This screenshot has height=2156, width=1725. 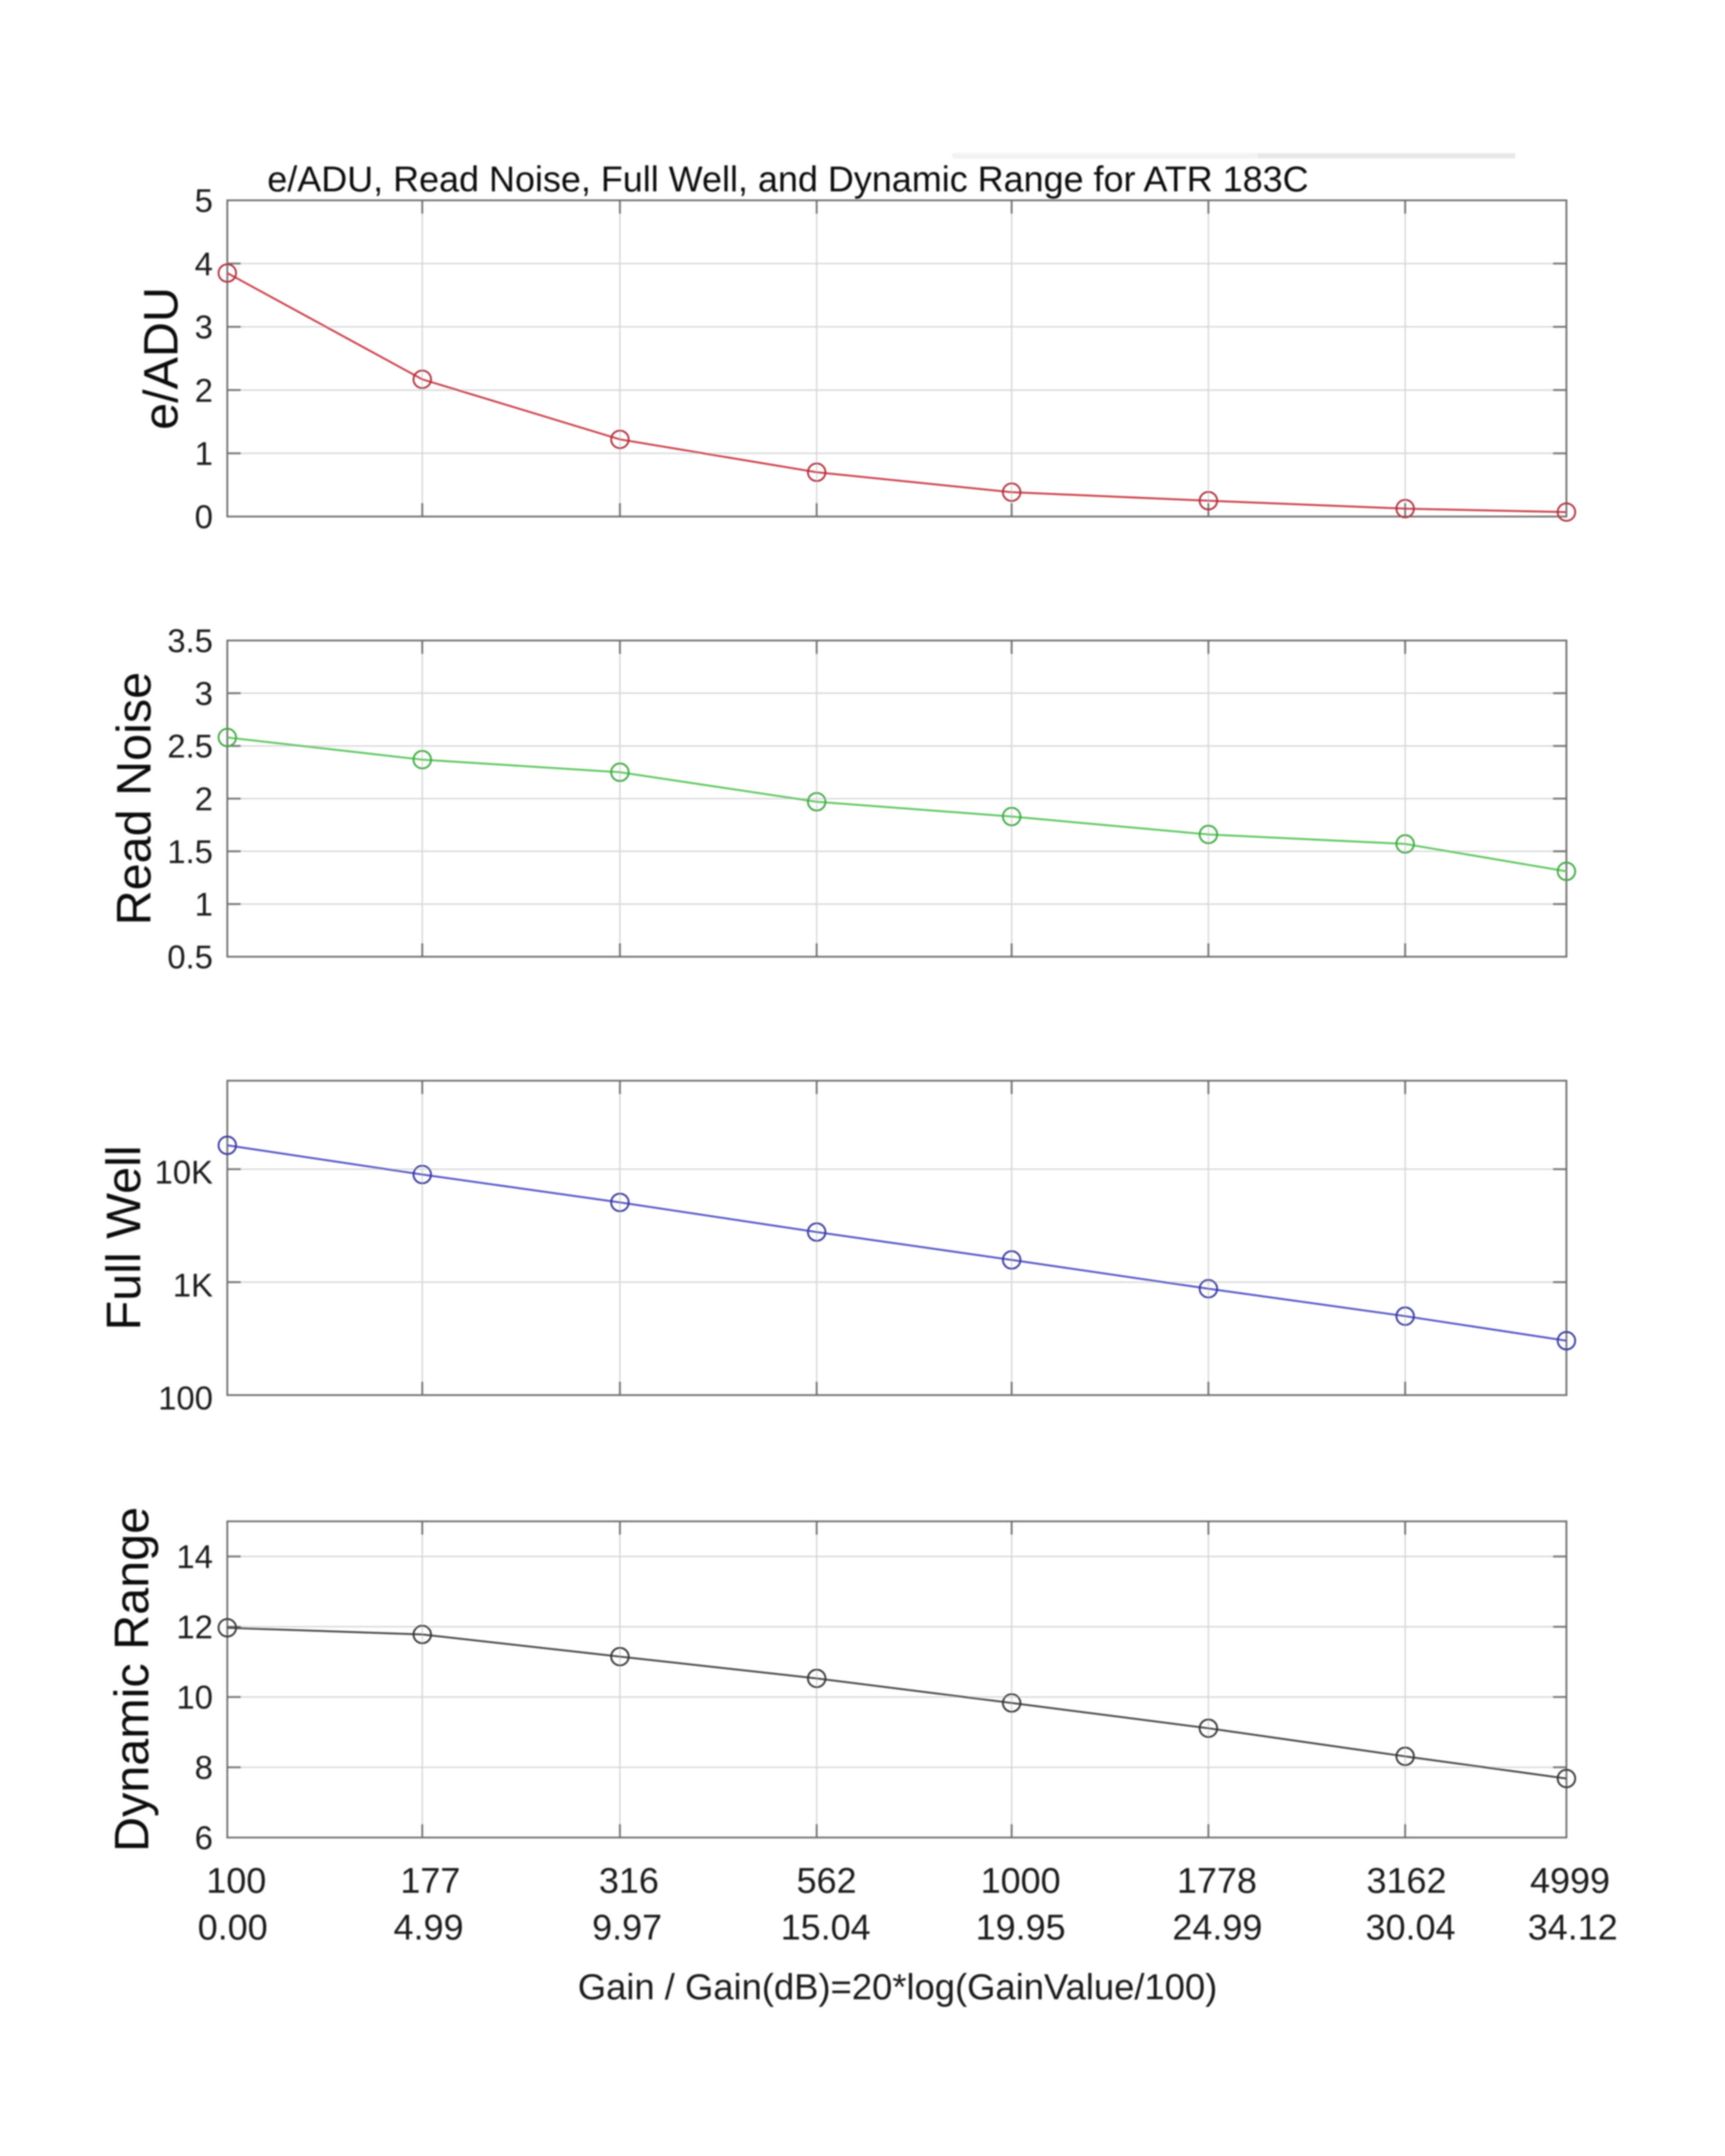 I want to click on svg-text: 4999, so click(x=1570, y=1880).